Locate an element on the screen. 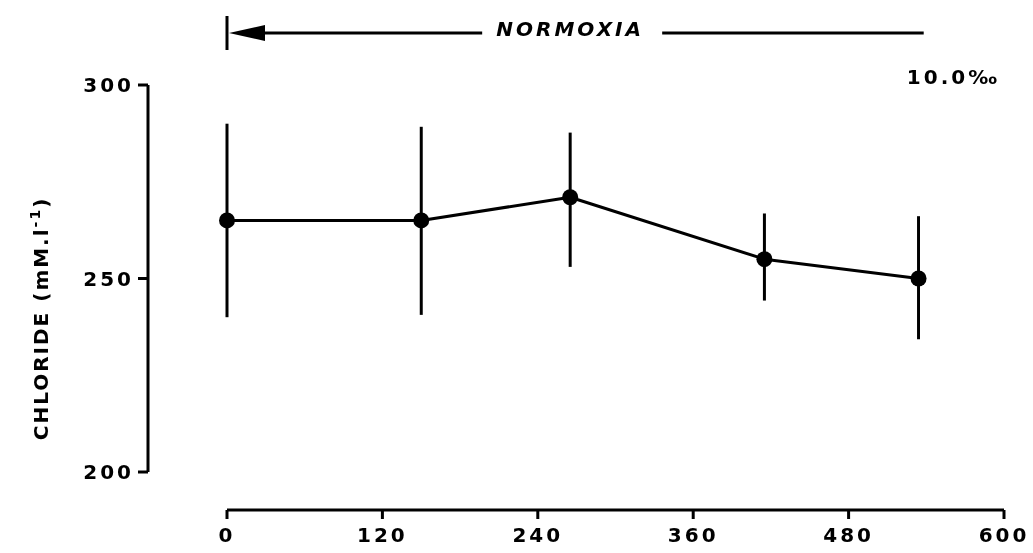  x-tick-label: 0 is located at coordinates (227, 535).